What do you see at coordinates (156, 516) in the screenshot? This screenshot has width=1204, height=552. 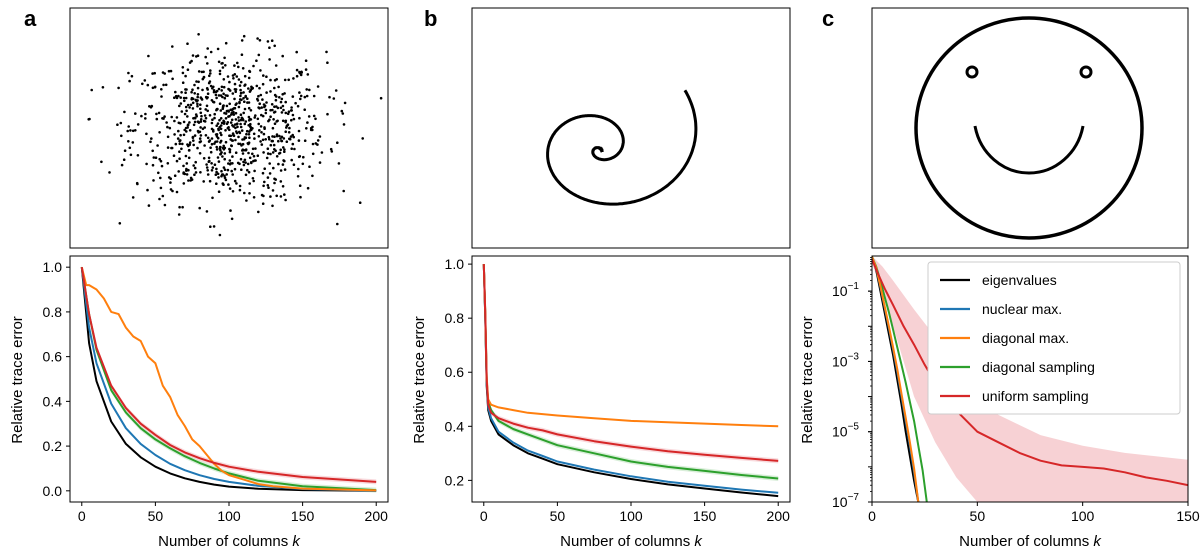 I see `x-tick-label: 50` at bounding box center [156, 516].